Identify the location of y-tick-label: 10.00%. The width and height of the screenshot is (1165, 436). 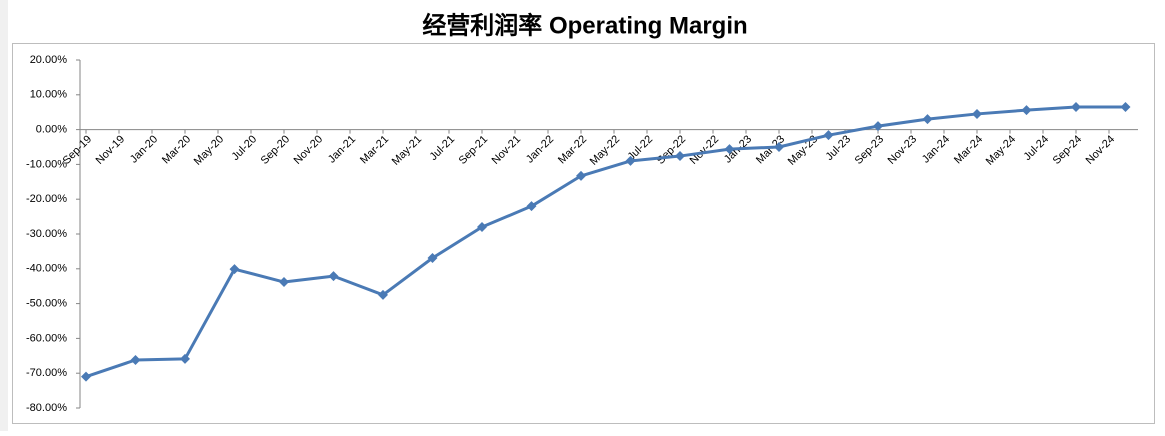
(49, 95).